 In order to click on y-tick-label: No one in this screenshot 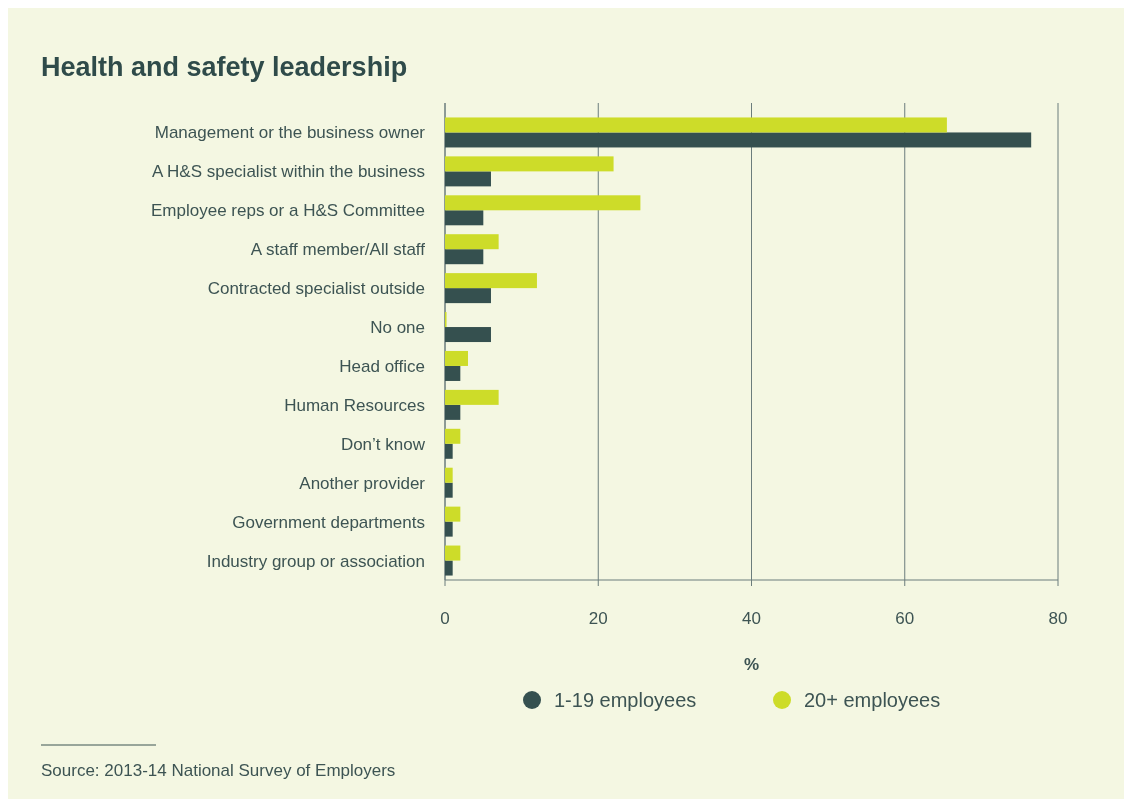, I will do `click(397, 328)`.